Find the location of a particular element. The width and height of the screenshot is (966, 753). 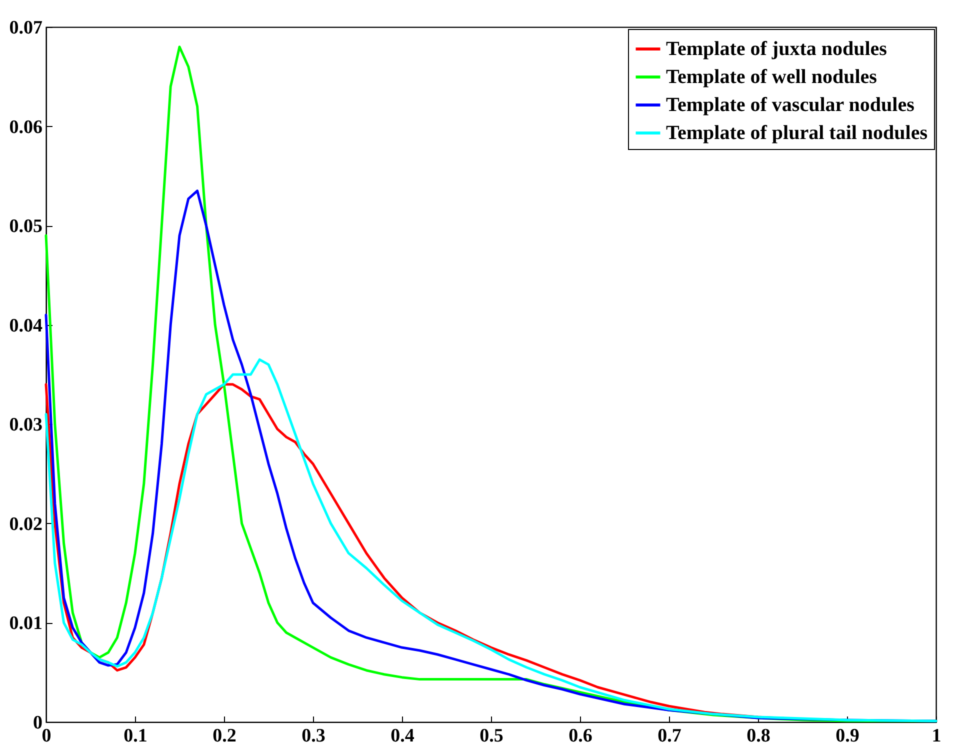

y-tick-label: 0.02 is located at coordinates (25, 524).